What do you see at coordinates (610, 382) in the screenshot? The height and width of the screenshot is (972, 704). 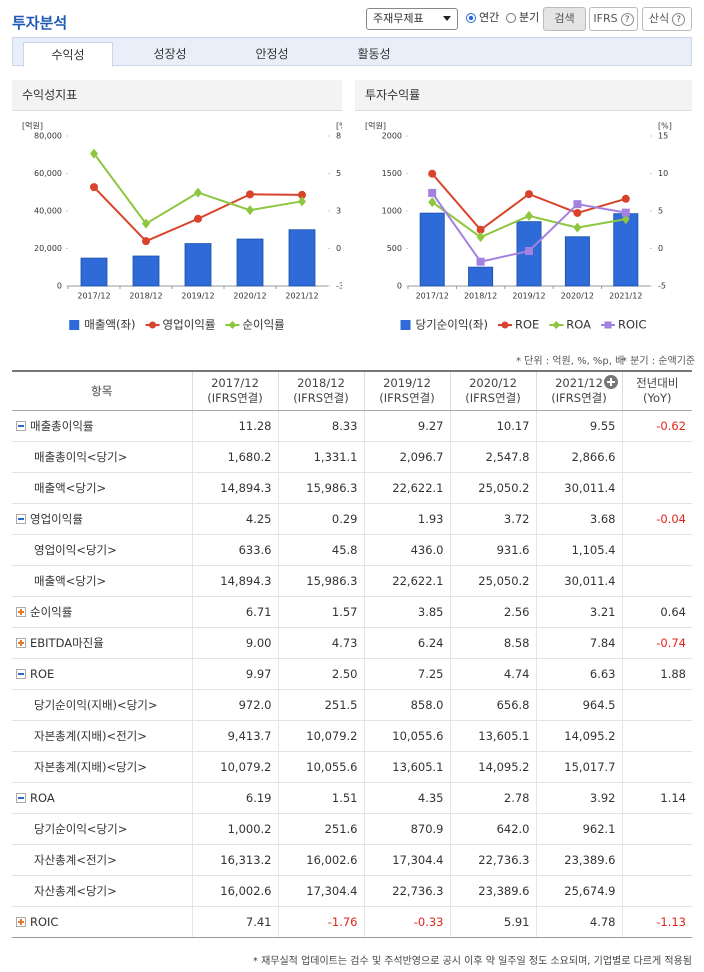 I see `add-column-icon` at bounding box center [610, 382].